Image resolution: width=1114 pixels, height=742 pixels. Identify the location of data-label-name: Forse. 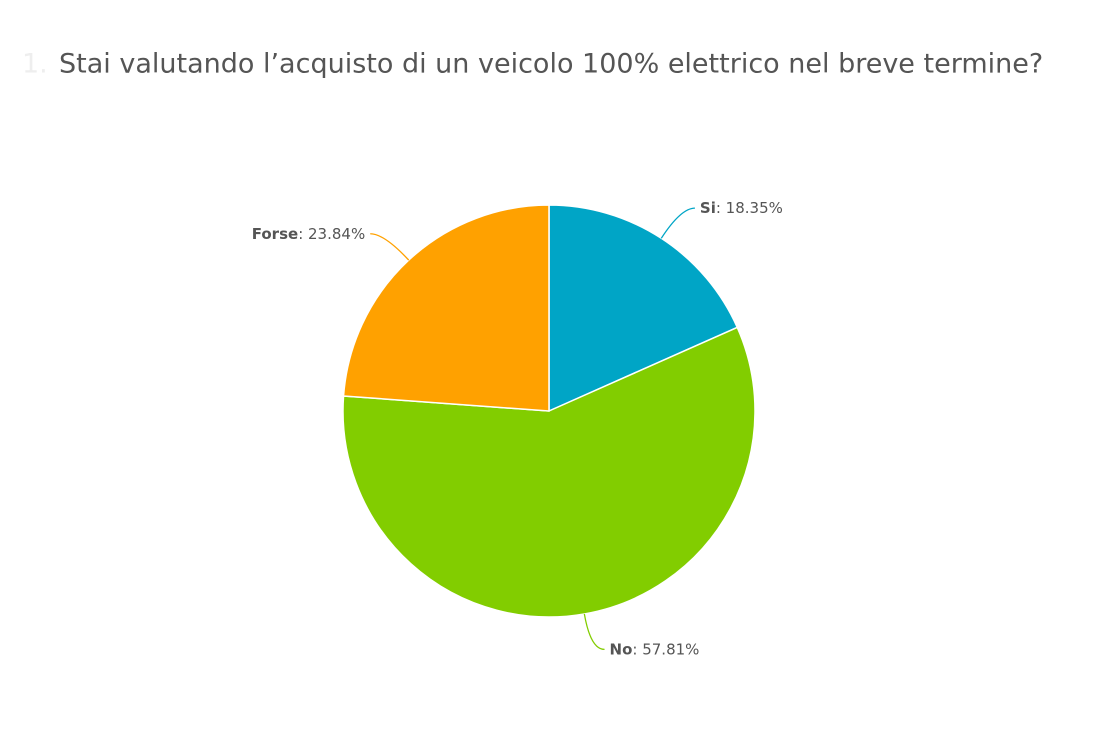
(275, 233).